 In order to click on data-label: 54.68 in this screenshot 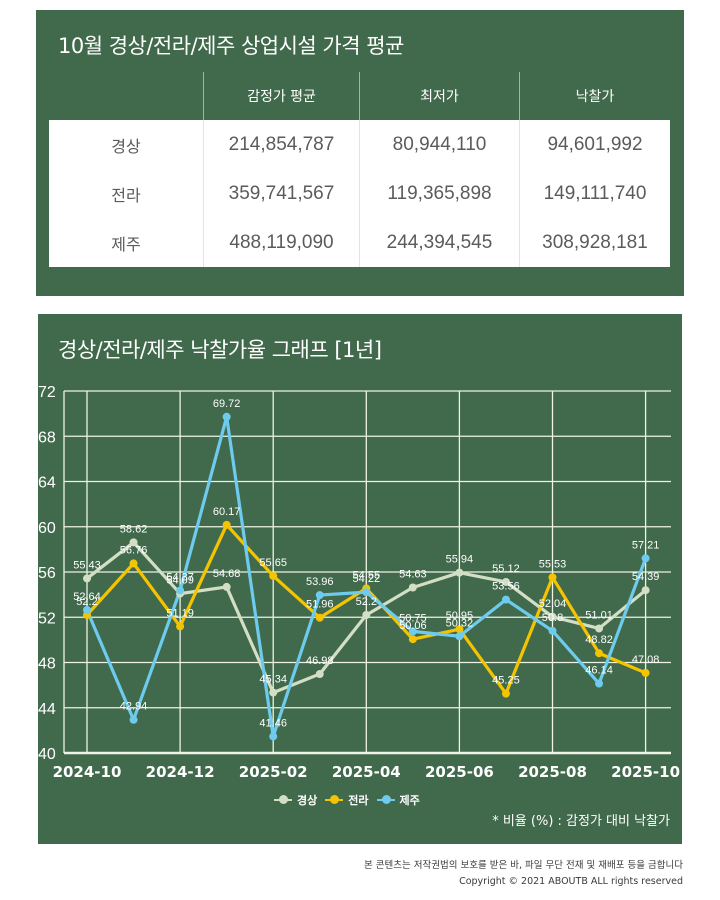, I will do `click(227, 574)`.